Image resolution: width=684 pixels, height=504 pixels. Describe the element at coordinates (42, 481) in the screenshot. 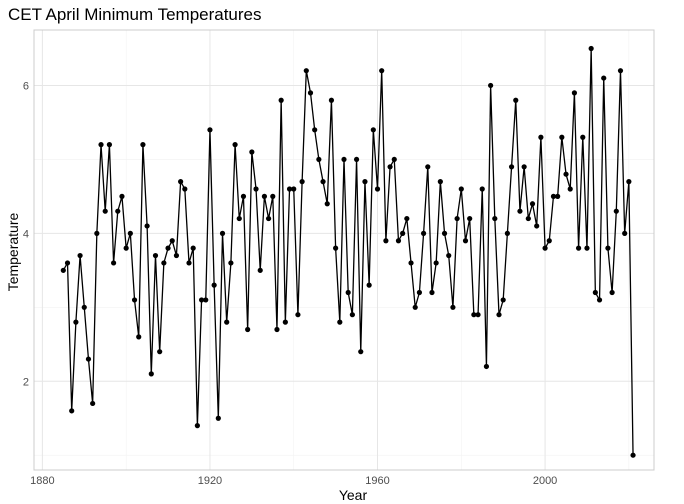

I see `x-tick-label: 1880` at that location.